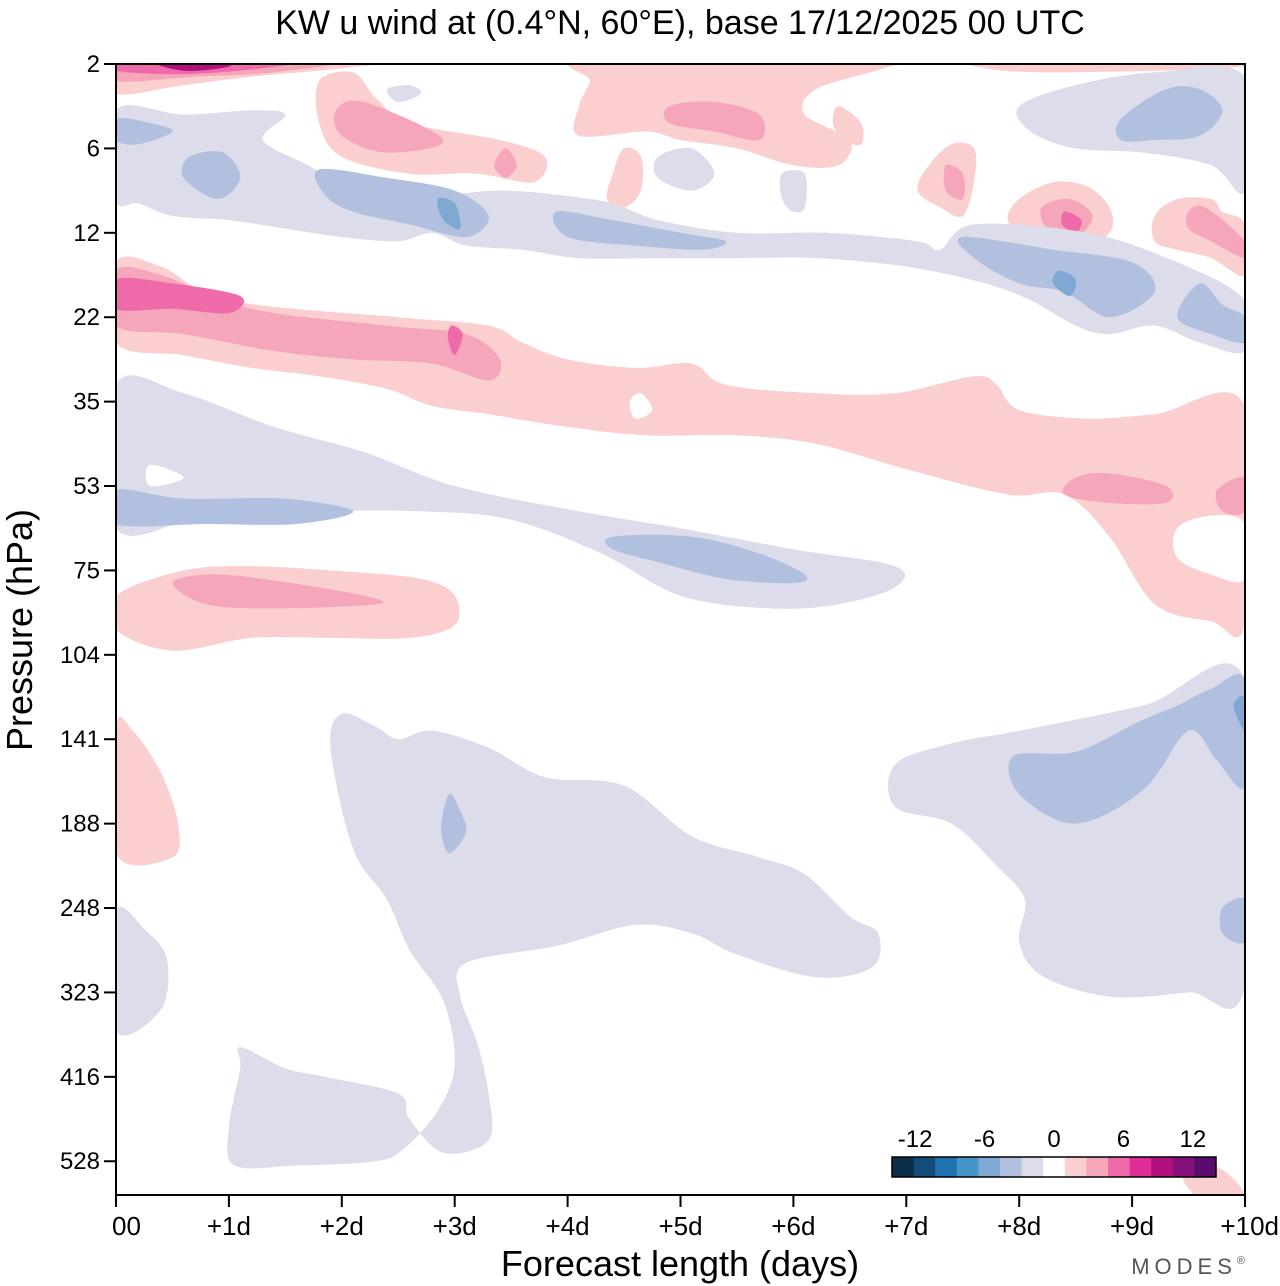  What do you see at coordinates (86, 486) in the screenshot?
I see `y-tick-label-53: 53` at bounding box center [86, 486].